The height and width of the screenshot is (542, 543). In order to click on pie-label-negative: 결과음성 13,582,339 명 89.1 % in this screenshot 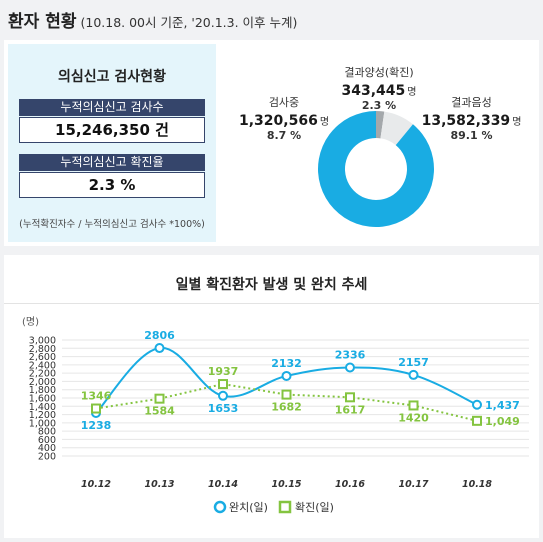, I will do `click(471, 118)`.